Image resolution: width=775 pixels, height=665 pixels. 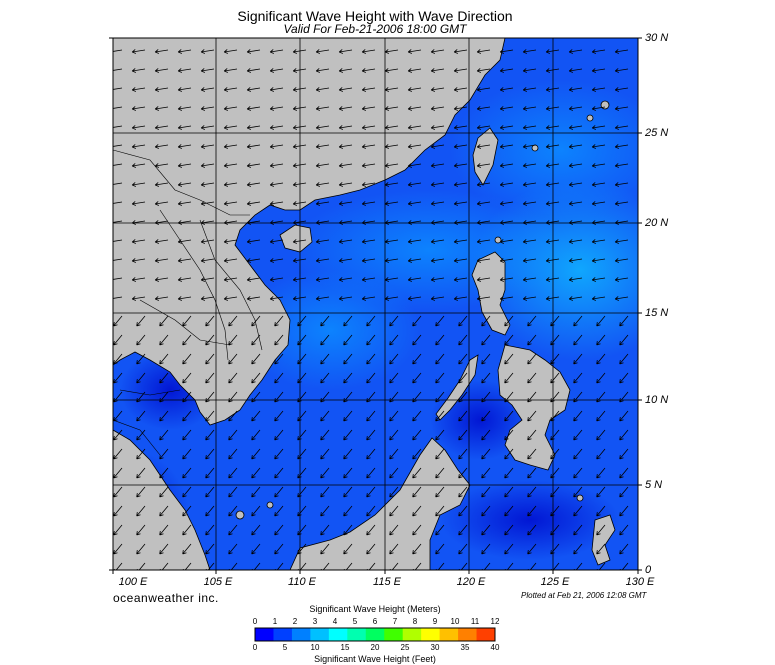 What do you see at coordinates (275, 621) in the screenshot?
I see `legend-tick-meters: 1` at bounding box center [275, 621].